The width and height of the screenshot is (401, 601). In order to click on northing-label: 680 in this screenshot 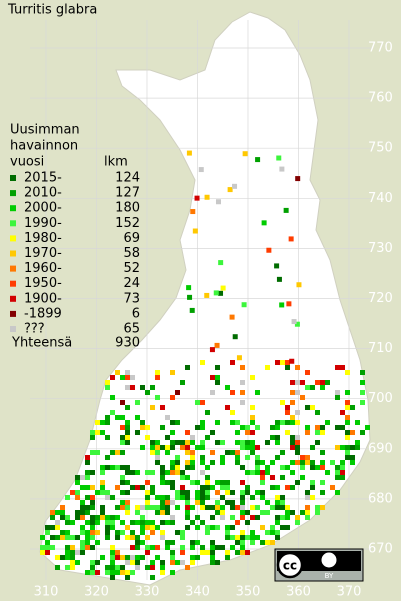, I will do `click(380, 498)`.